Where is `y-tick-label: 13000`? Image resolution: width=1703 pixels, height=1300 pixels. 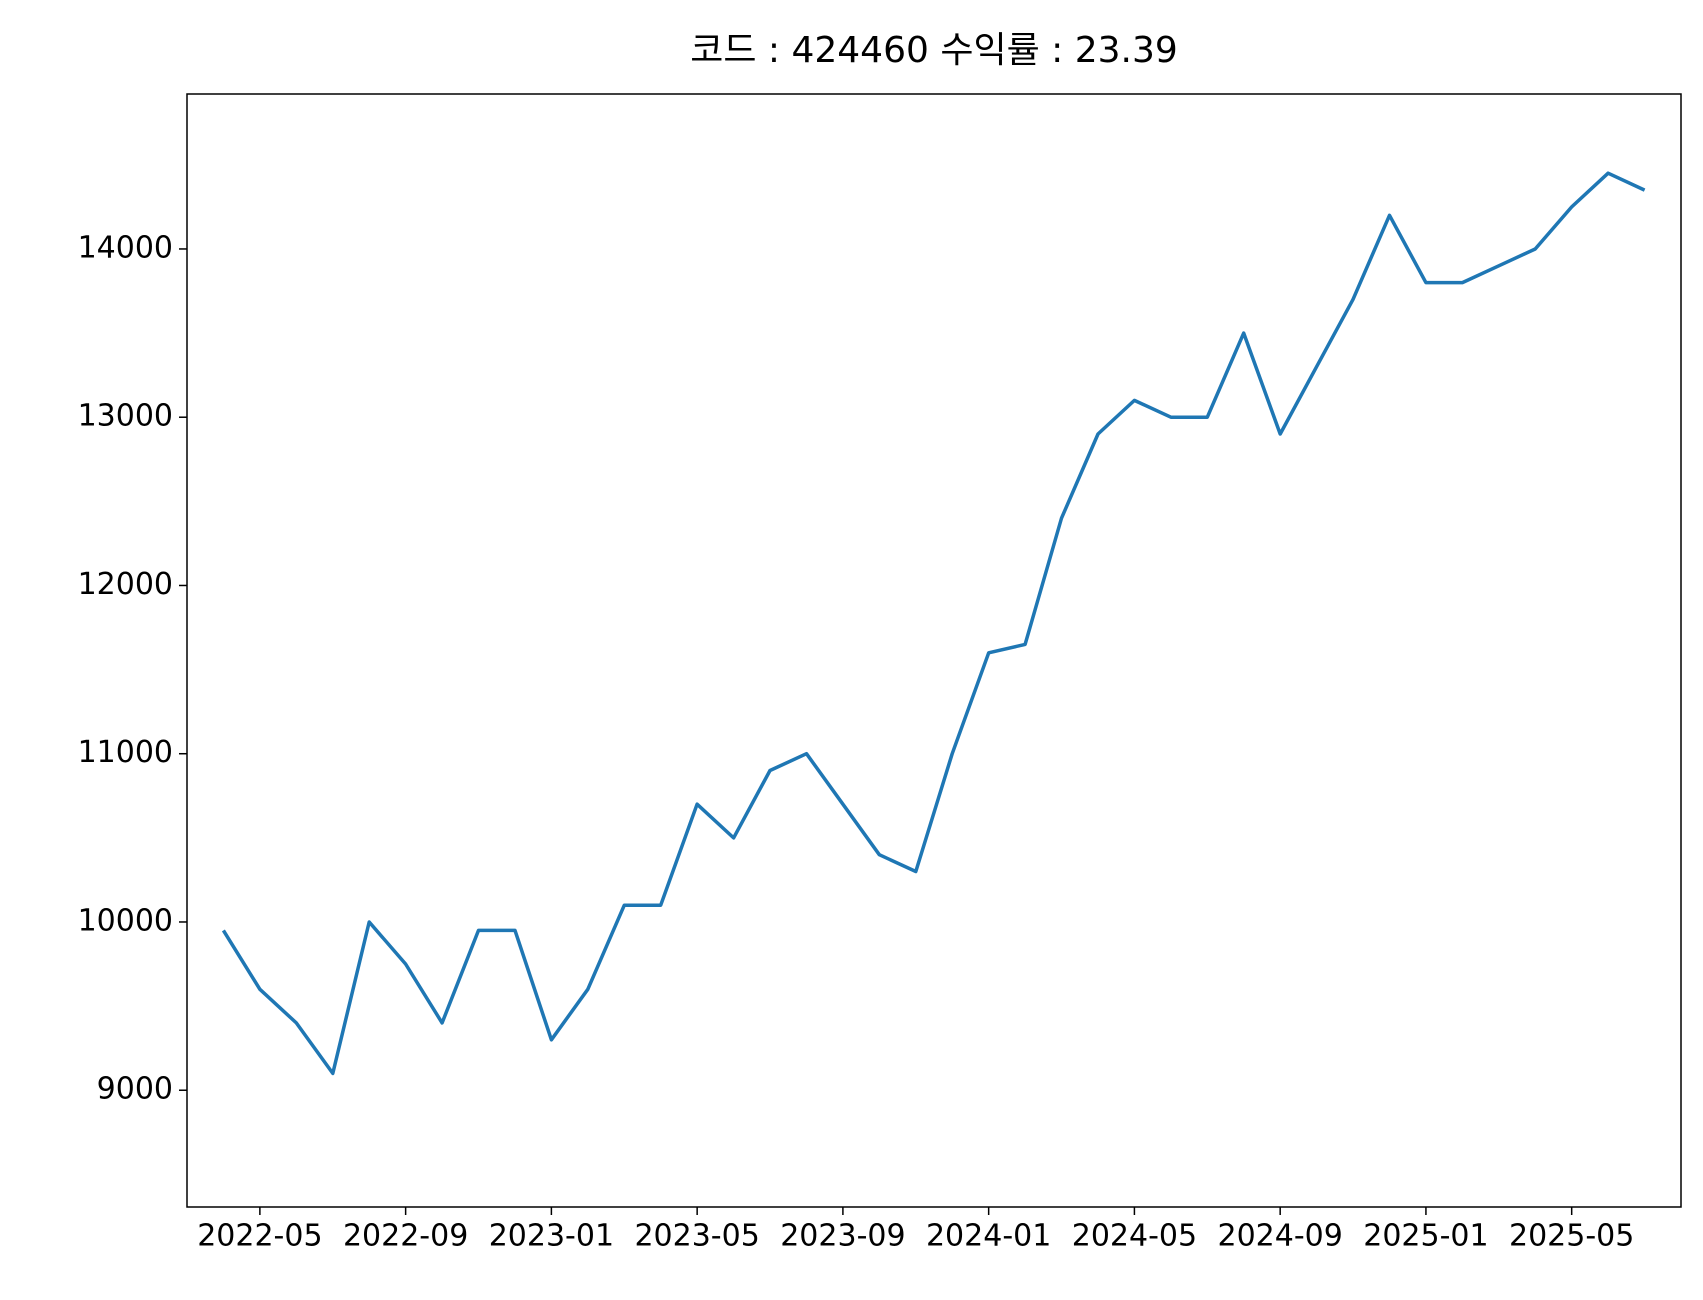
y-tick-label: 13000 is located at coordinates (125, 416).